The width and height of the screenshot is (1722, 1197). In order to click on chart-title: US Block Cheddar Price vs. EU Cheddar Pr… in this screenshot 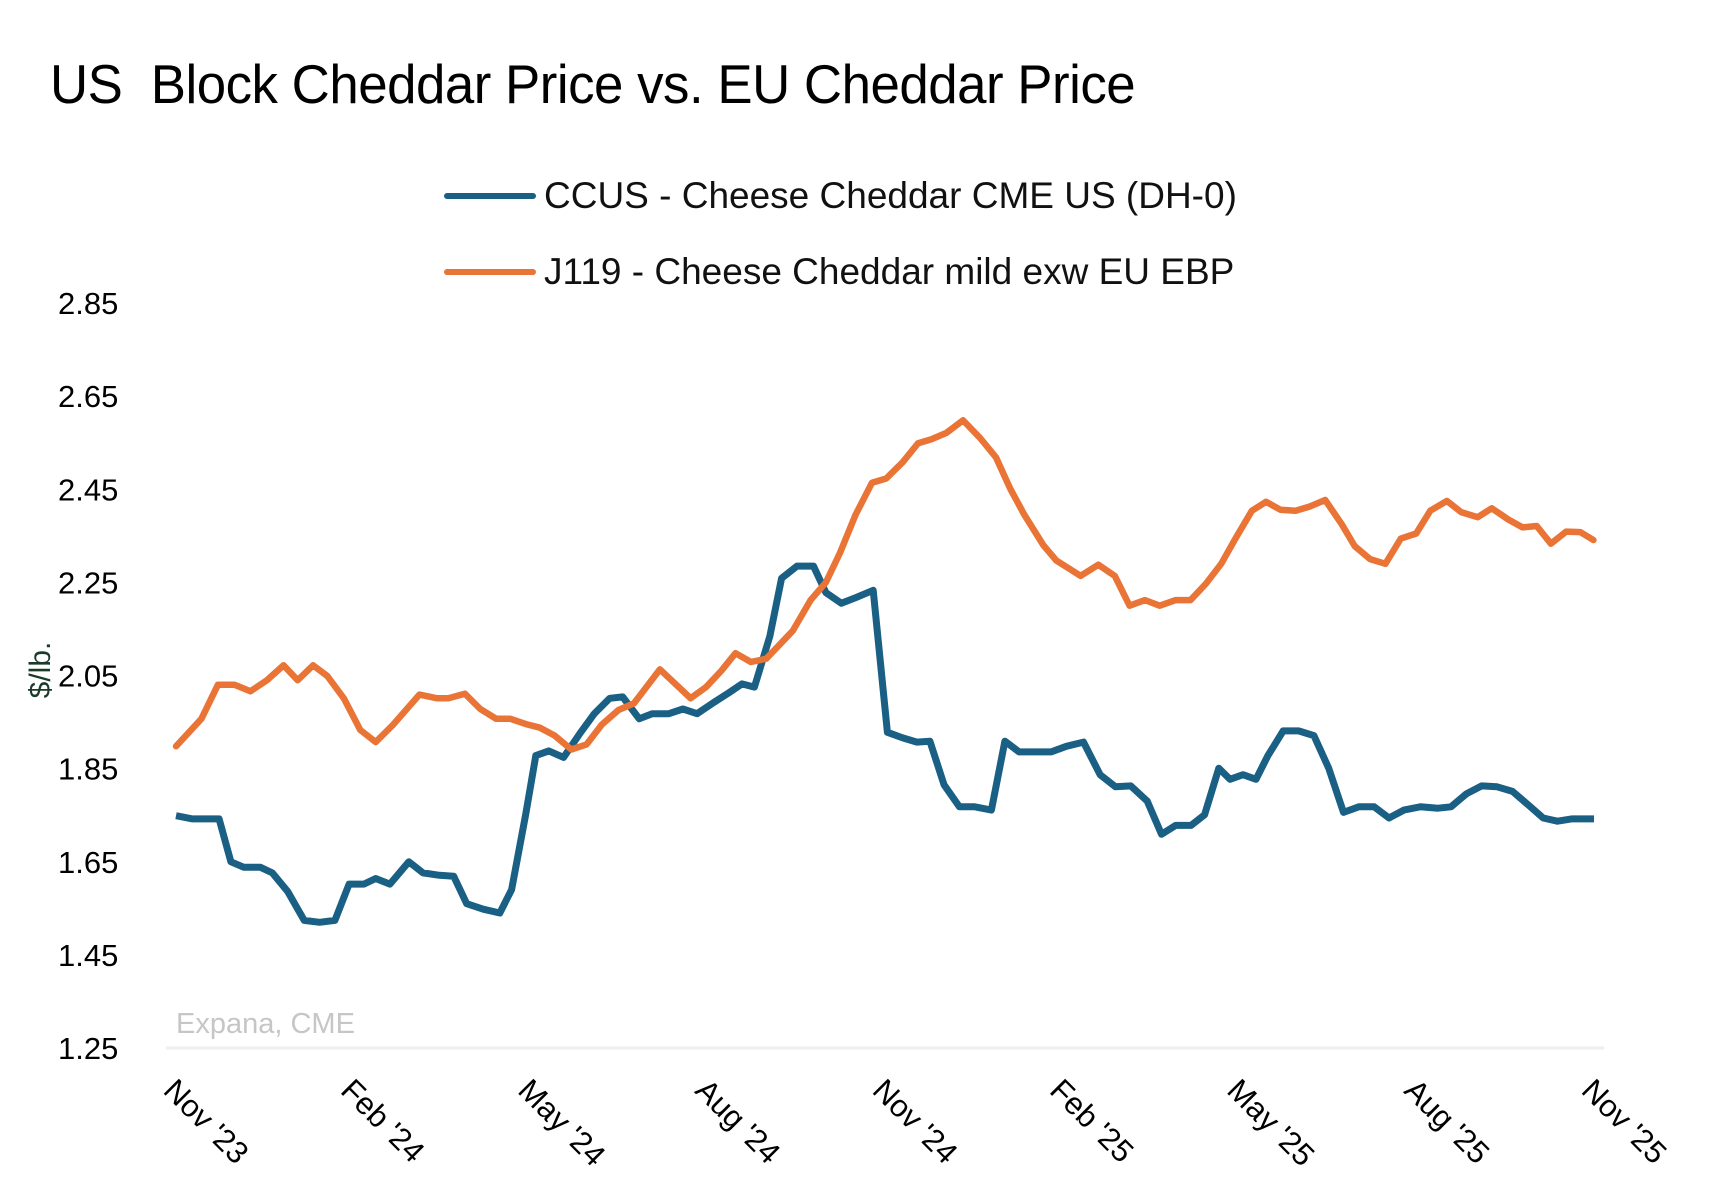, I will do `click(593, 84)`.